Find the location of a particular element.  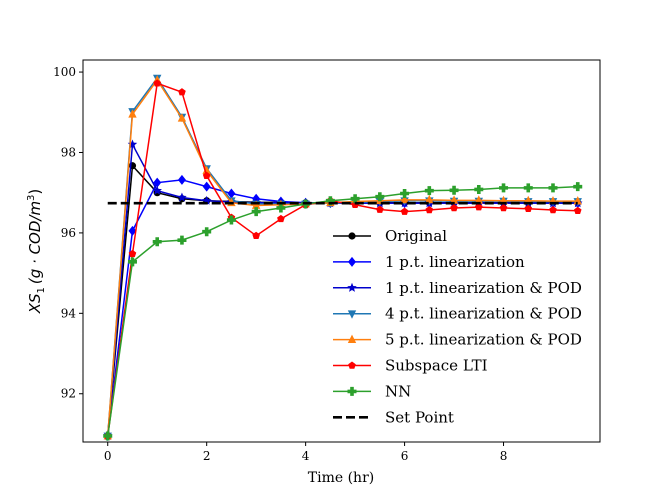

legend-item: 5 p.t. linearization & POD is located at coordinates (457, 340).